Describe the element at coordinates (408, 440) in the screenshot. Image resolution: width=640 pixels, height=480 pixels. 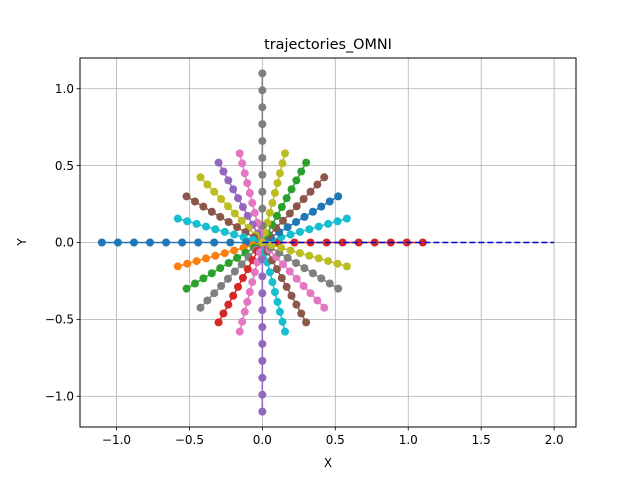
I see `x-tick-label: 1.0` at that location.